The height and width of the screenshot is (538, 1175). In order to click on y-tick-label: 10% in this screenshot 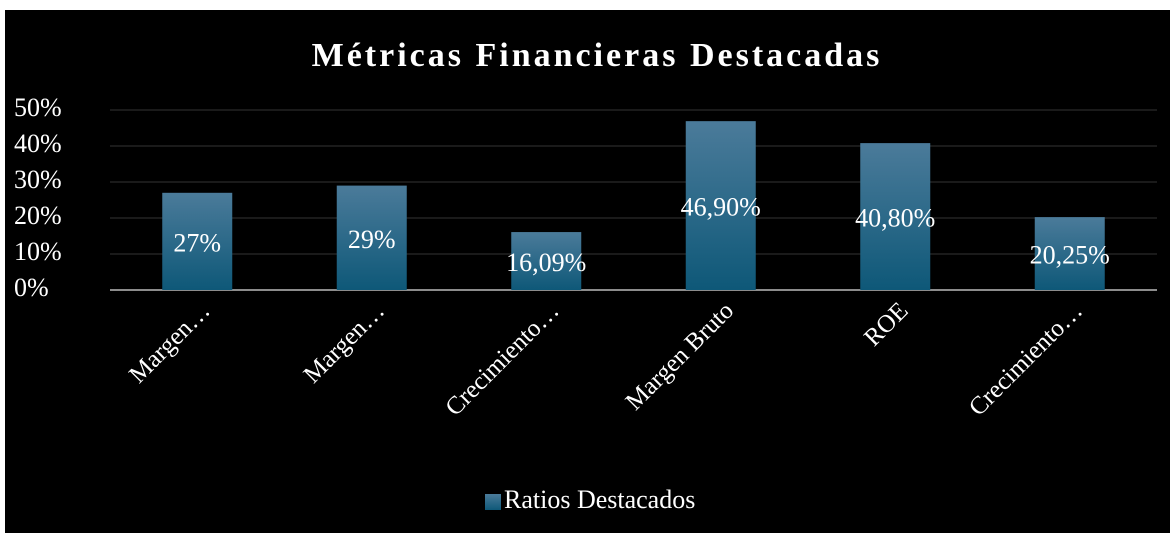, I will do `click(38, 251)`.